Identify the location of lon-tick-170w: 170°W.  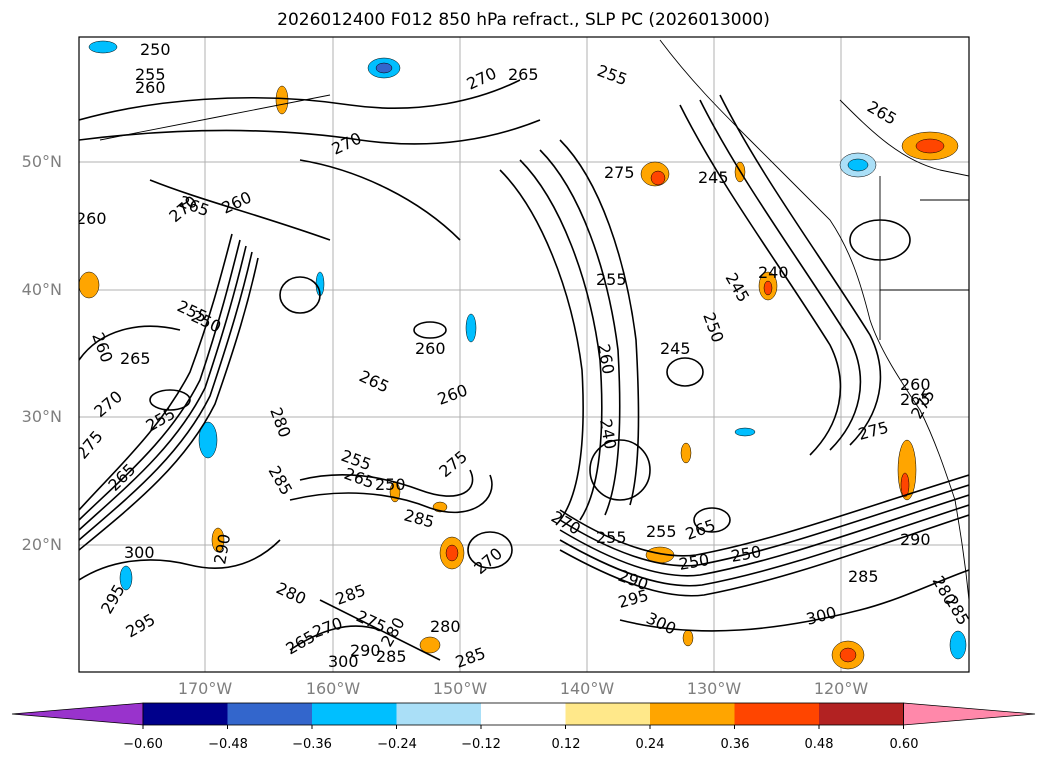
(205, 688).